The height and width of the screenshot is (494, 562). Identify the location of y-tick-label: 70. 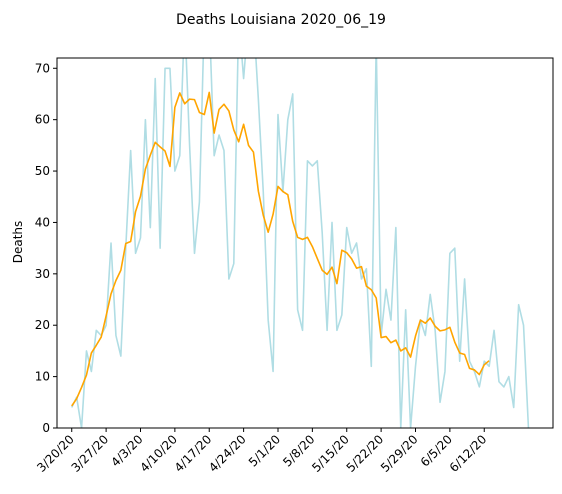
(42, 68).